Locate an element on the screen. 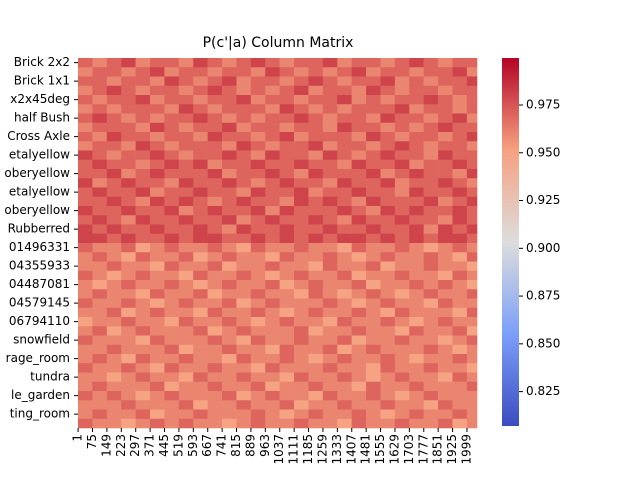 The height and width of the screenshot is (480, 640). x-tick-label: 889 is located at coordinates (250, 445).